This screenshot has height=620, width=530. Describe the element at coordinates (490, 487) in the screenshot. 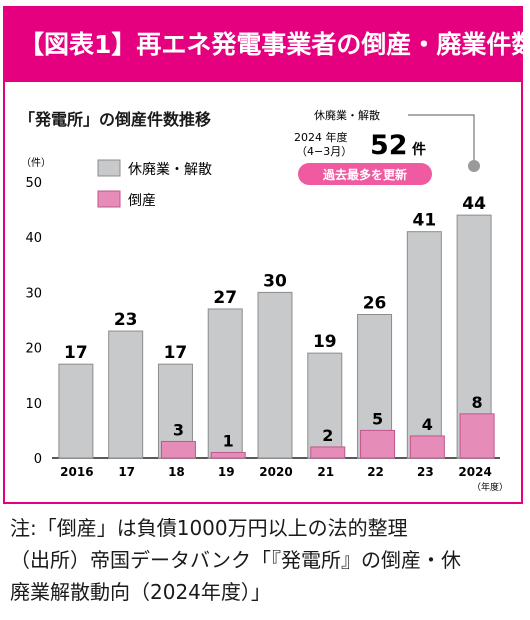

I see `x-axis-label: （年度）` at that location.